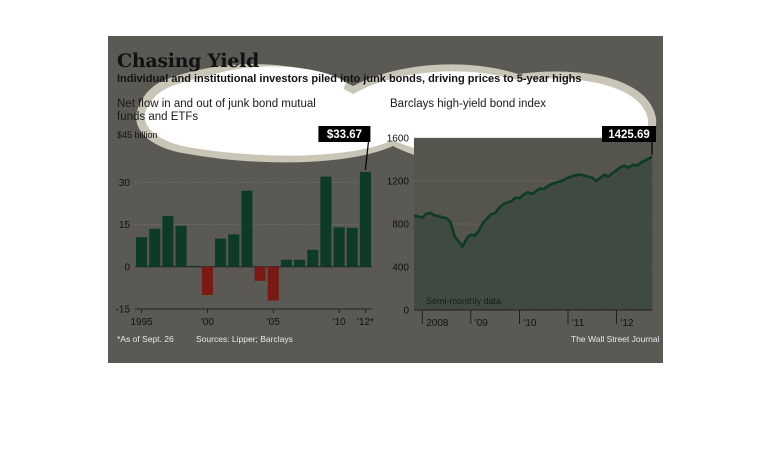 This screenshot has height=458, width=770. What do you see at coordinates (194, 266) in the screenshot?
I see `bar-1999` at bounding box center [194, 266].